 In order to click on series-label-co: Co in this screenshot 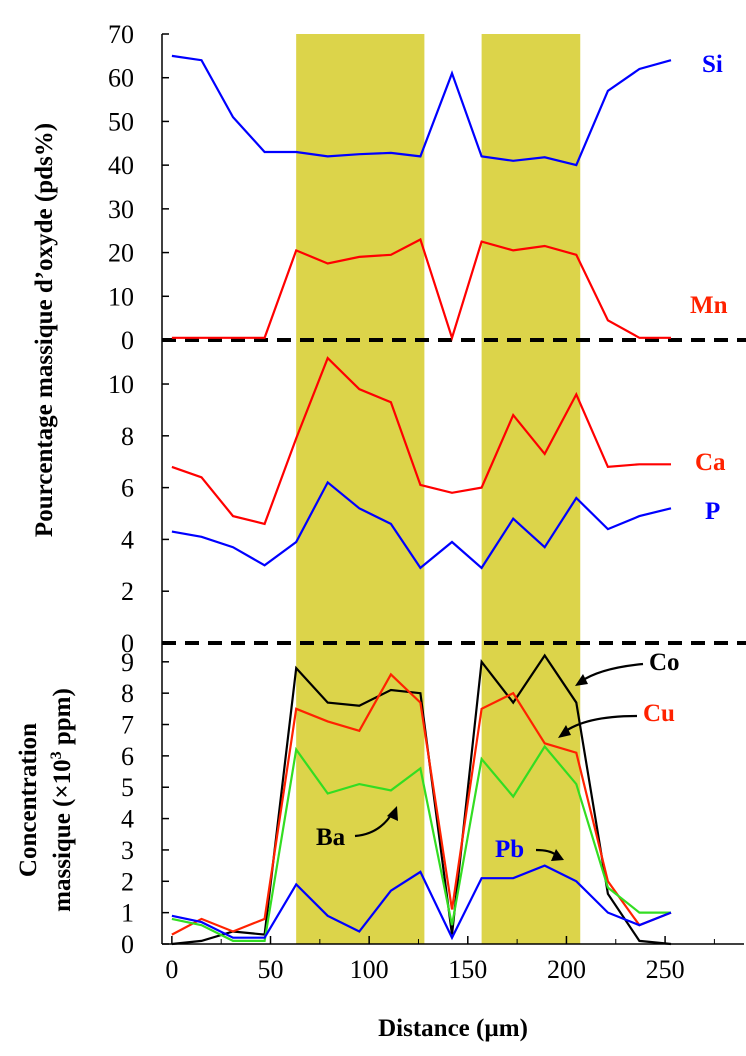, I will do `click(664, 662)`.